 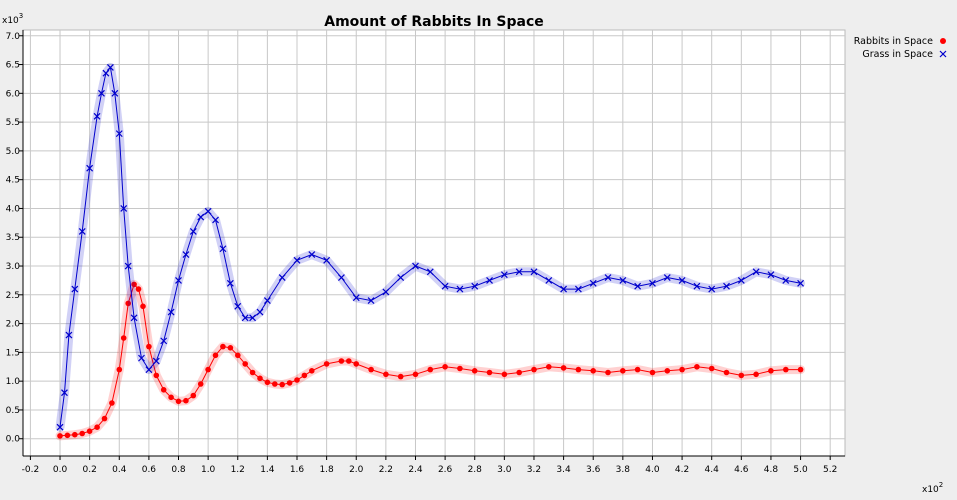 What do you see at coordinates (800, 470) in the screenshot?
I see `x-tick-label: 5.0` at bounding box center [800, 470].